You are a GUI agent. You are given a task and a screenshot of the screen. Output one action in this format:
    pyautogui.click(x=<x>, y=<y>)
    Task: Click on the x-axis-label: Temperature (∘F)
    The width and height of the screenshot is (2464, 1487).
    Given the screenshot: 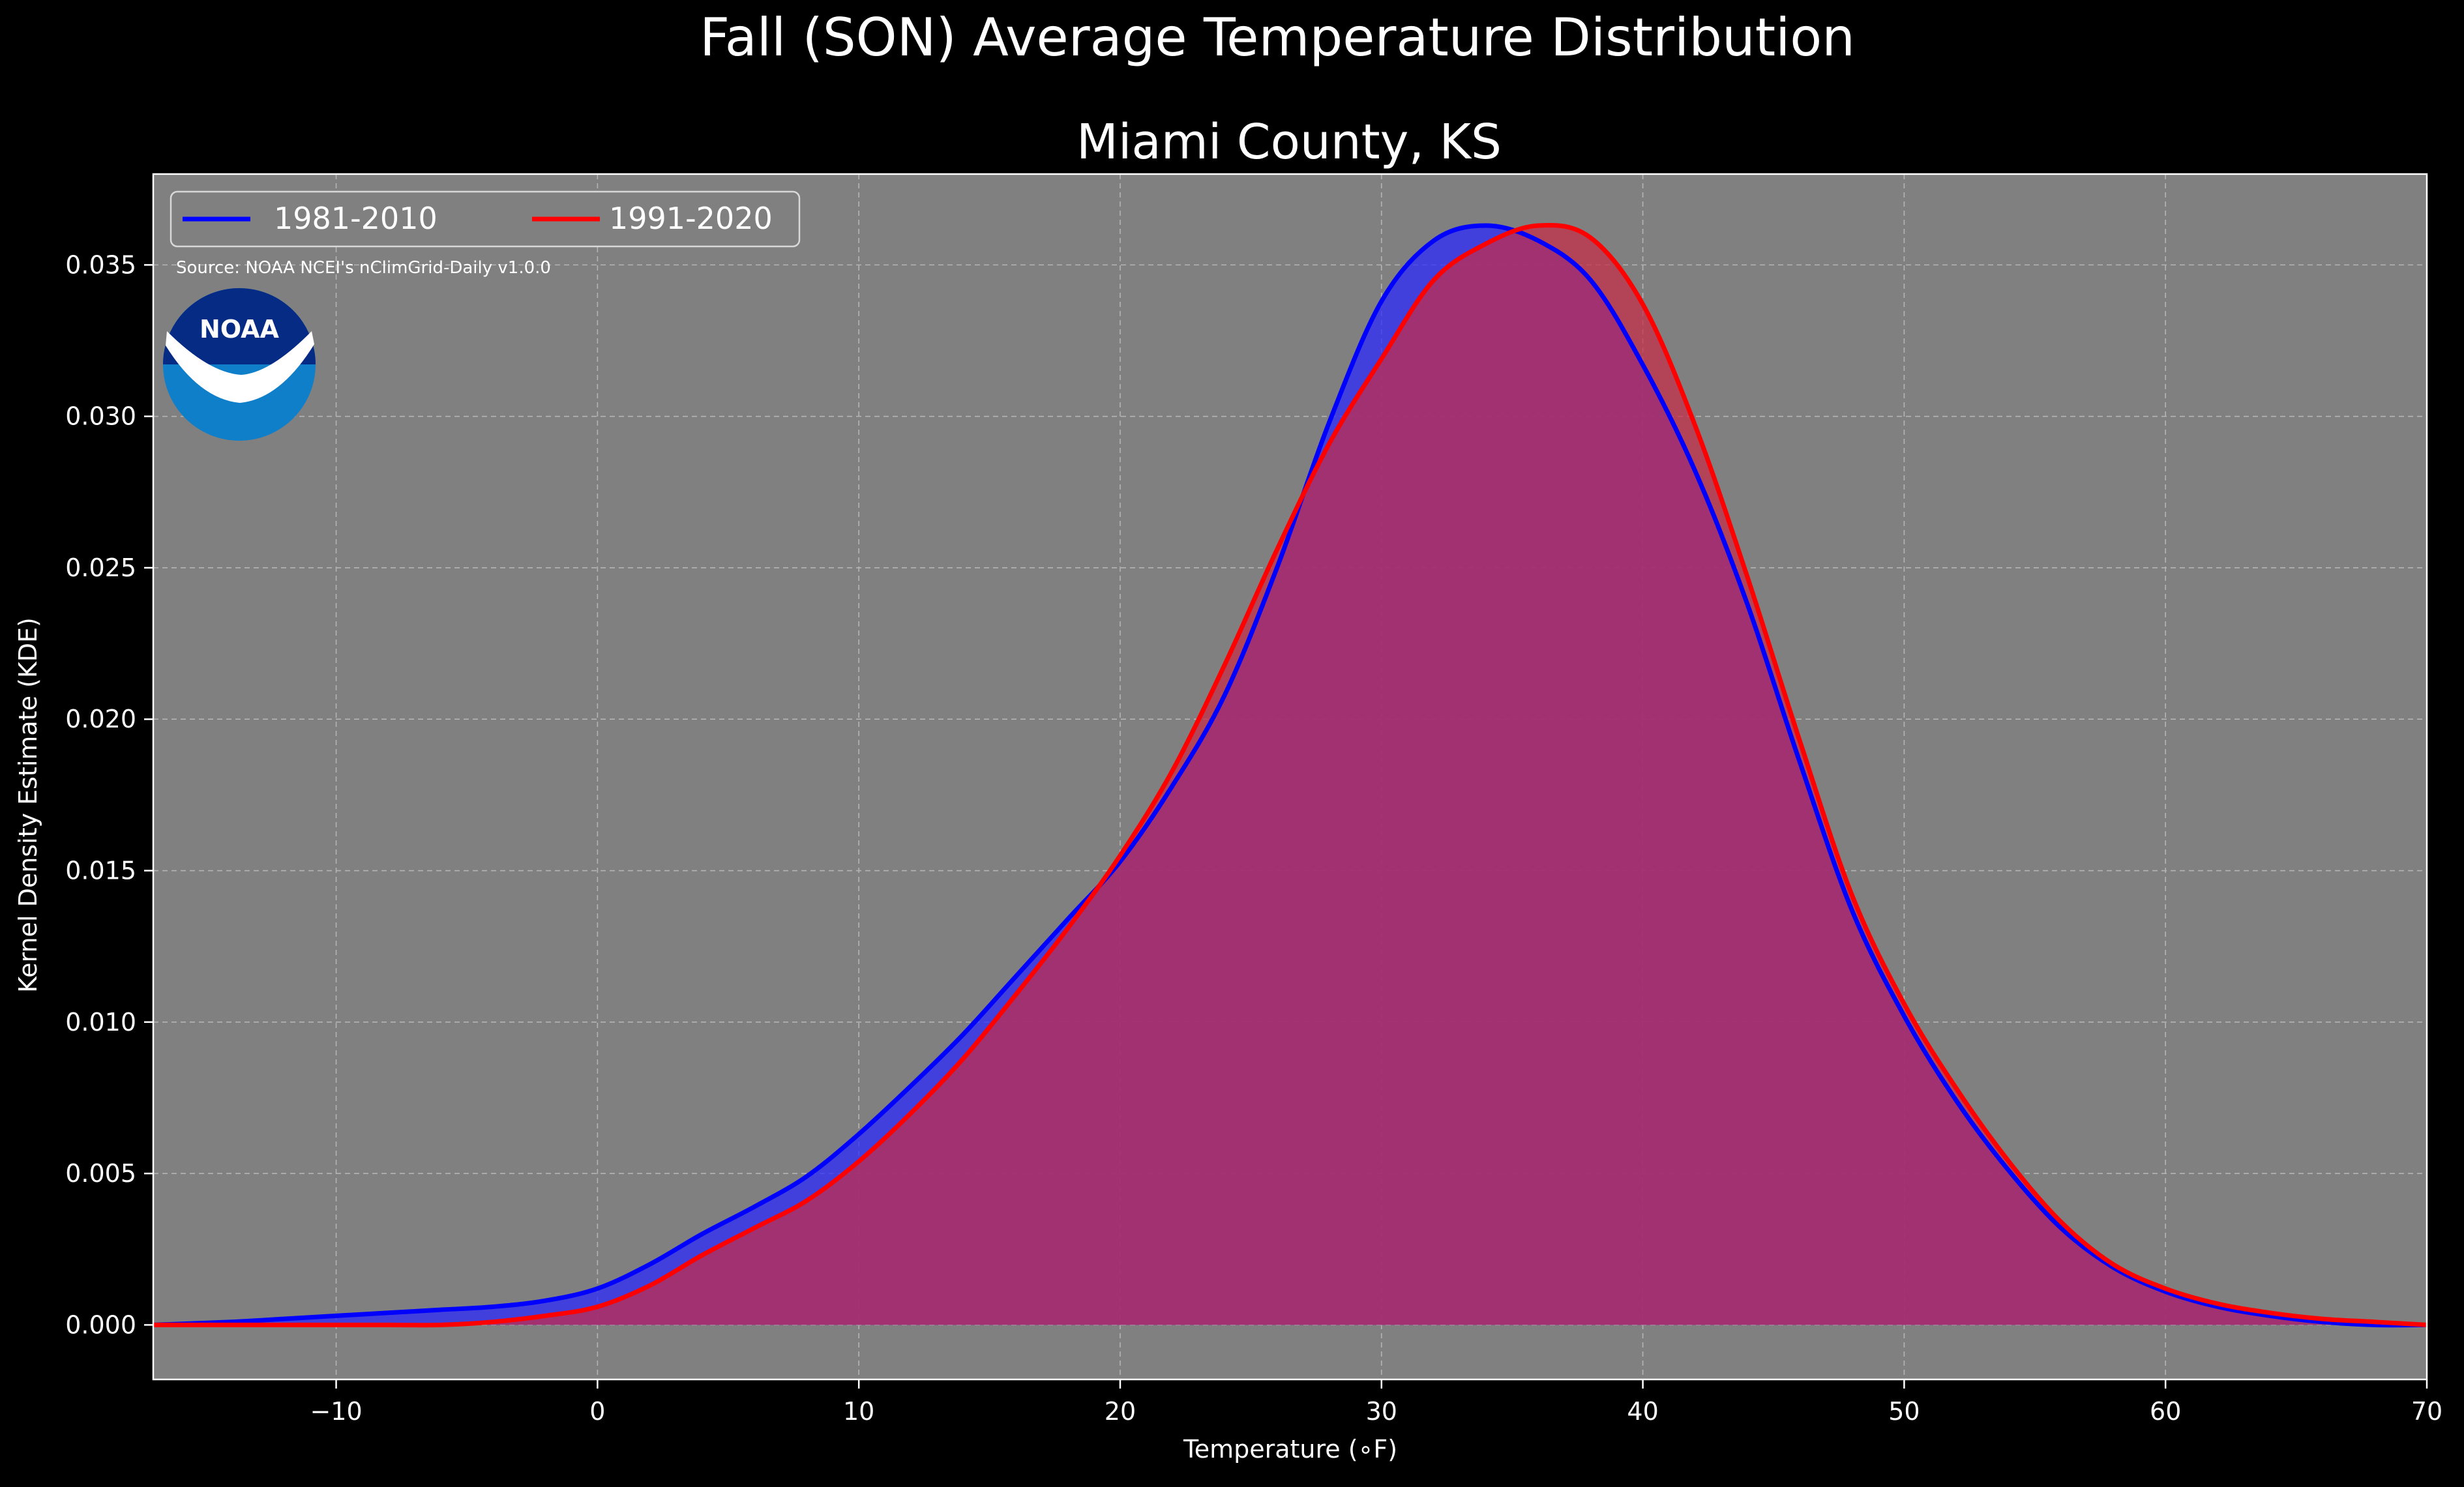 What is the action you would take?
    pyautogui.click(x=1290, y=1449)
    